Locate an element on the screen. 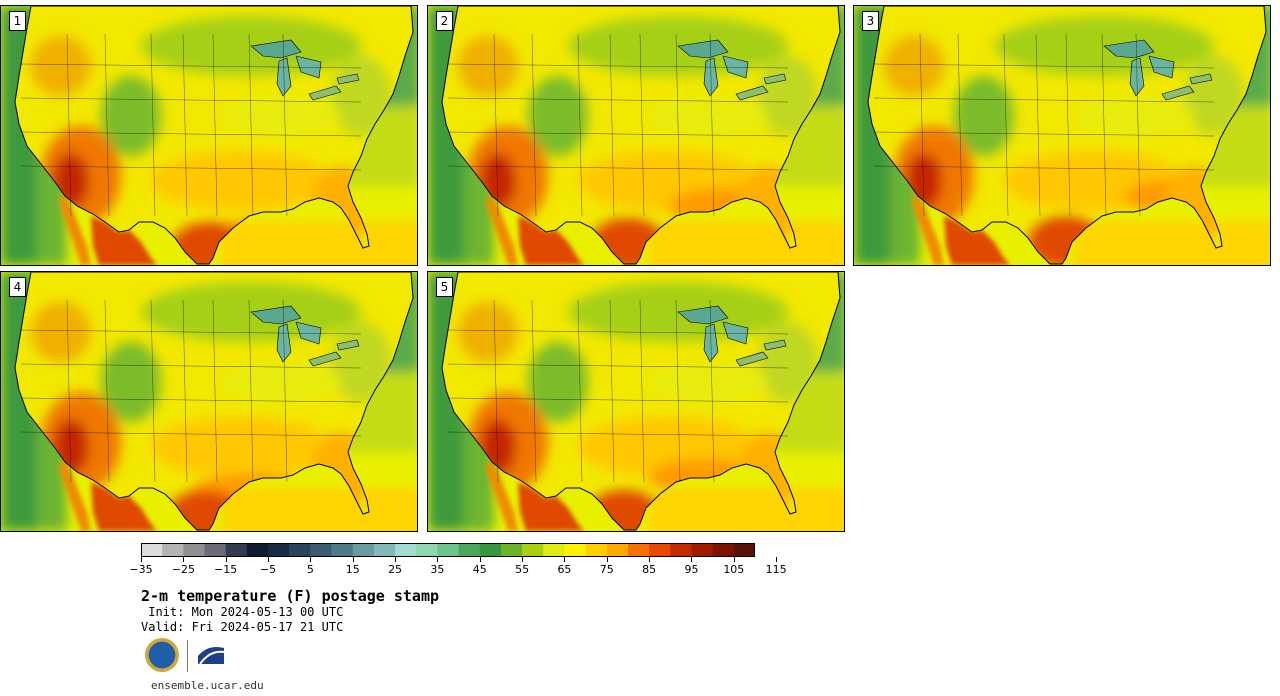 This screenshot has height=696, width=1280. ensemble-member-map-1: 1 is located at coordinates (209, 135).